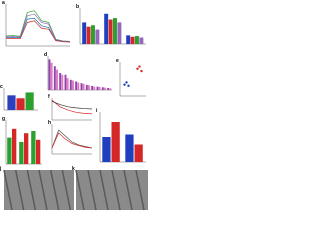  Describe the element at coordinates (97, 111) in the screenshot. I see `panel-label: i` at that location.